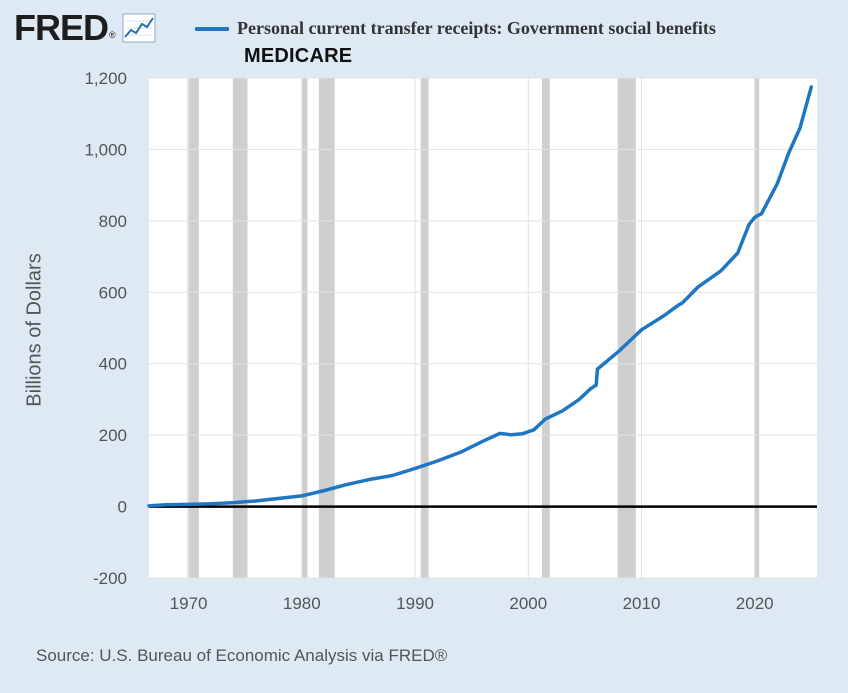  I want to click on fred-logo-text: FRED, so click(61, 27).